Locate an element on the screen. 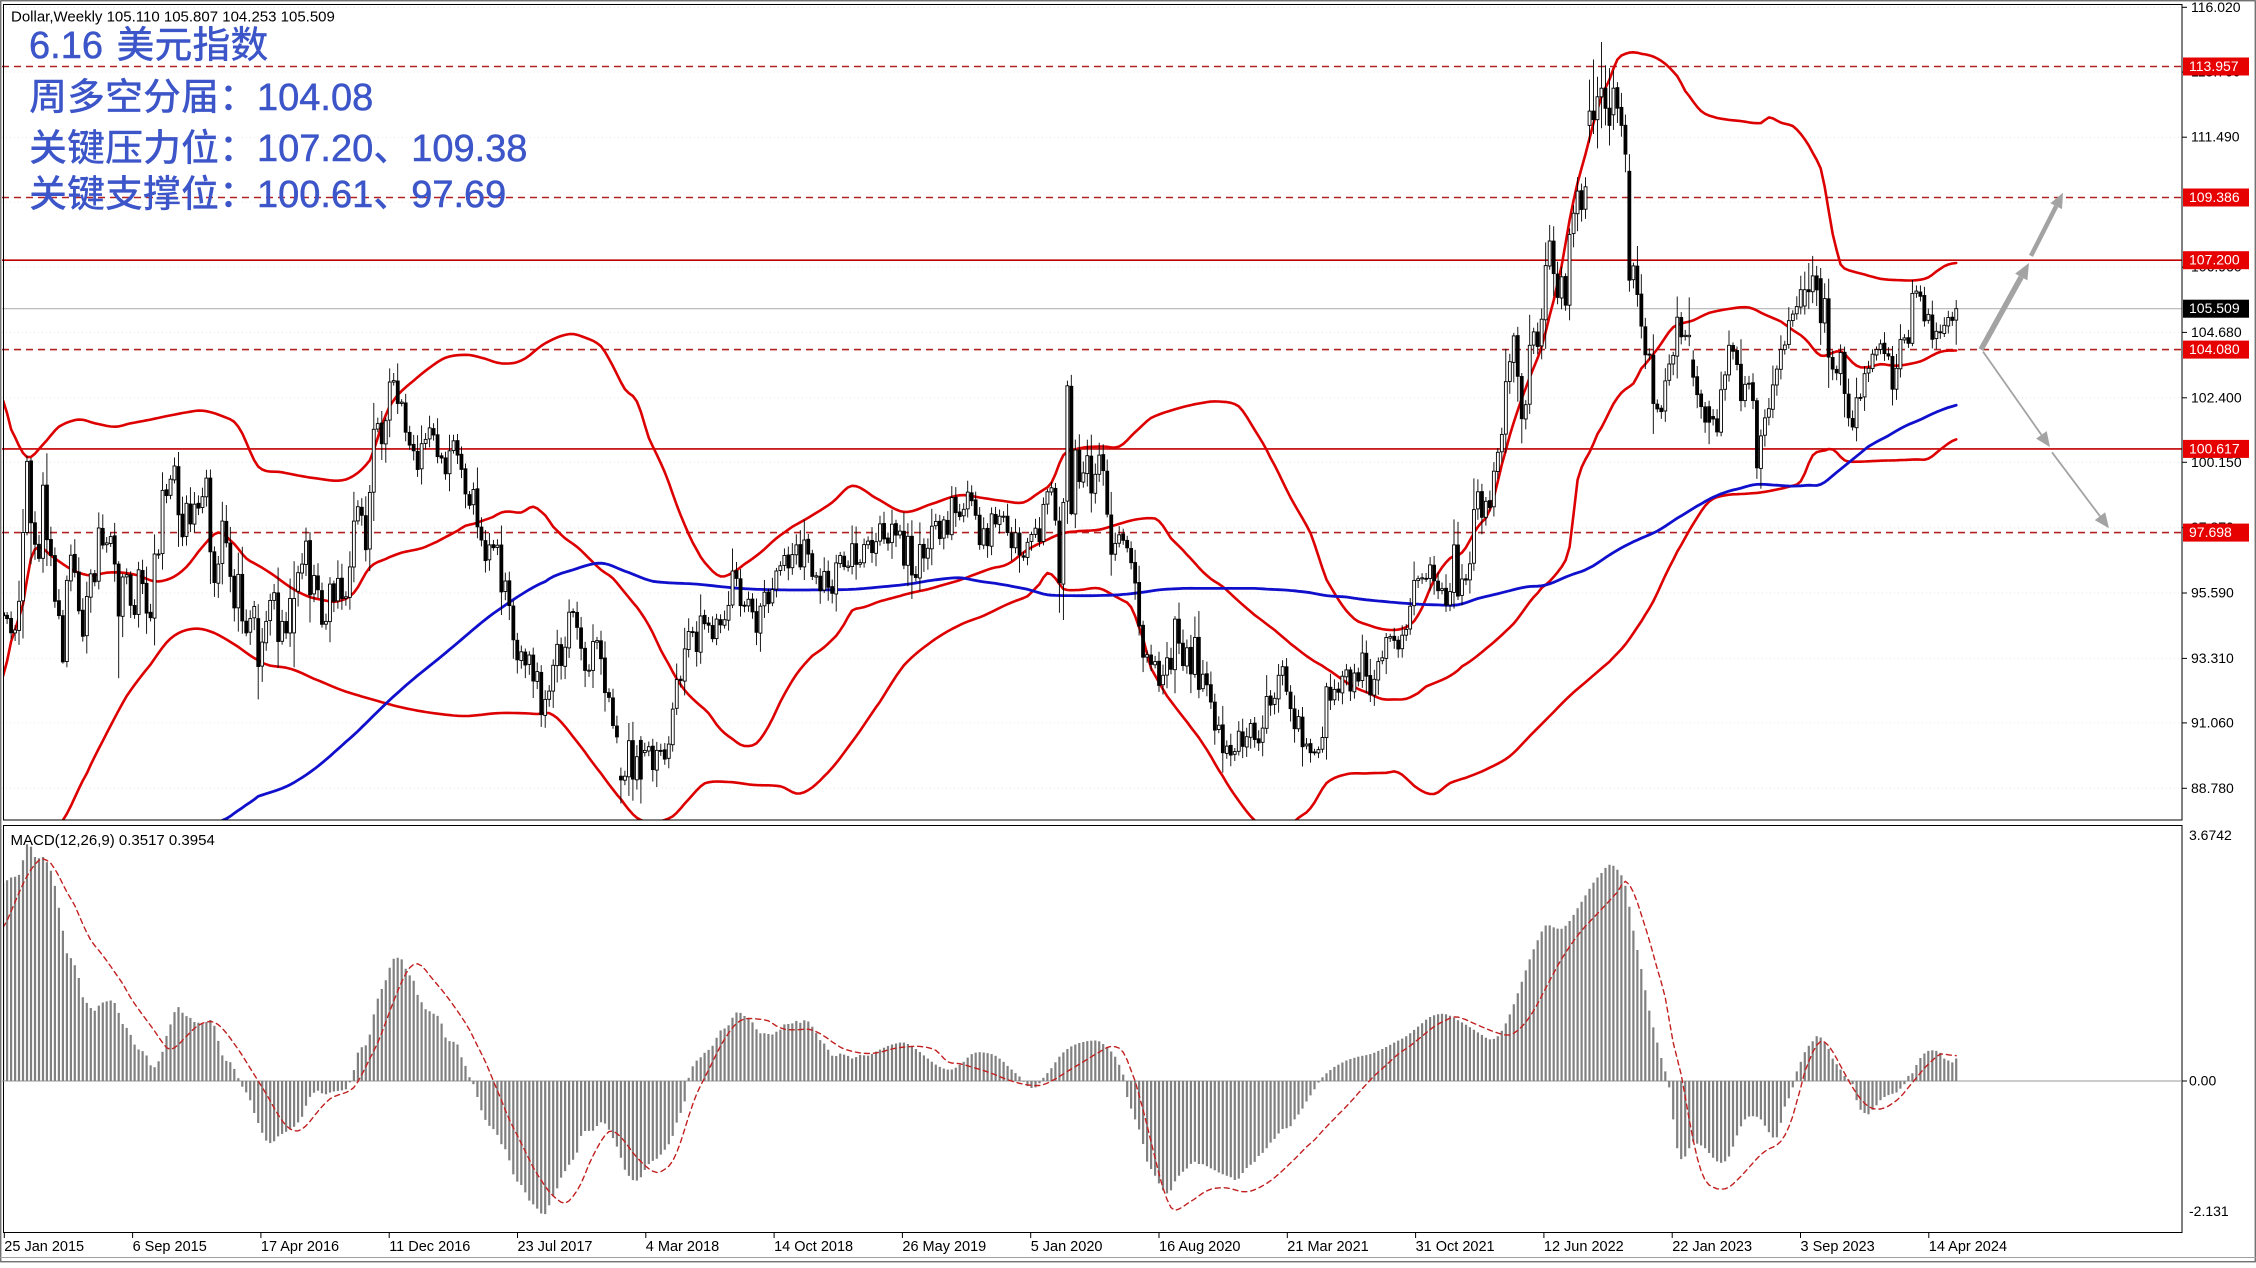  svg-text: 25 Jan 2015 is located at coordinates (44, 1247).